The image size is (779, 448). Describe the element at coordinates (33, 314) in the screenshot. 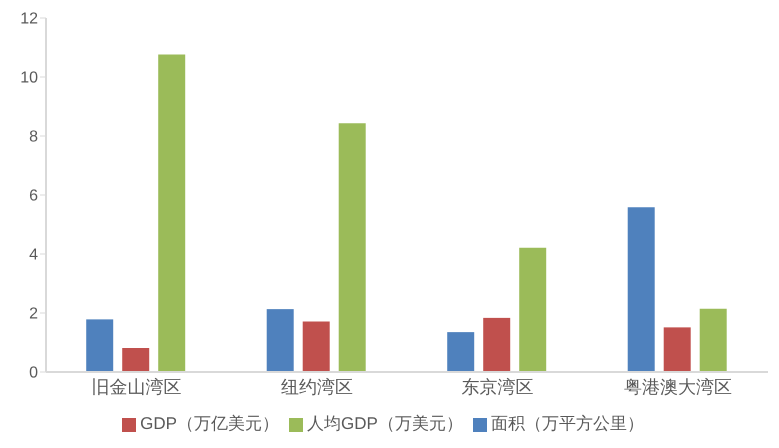

I see `y-tick-label: 2` at that location.